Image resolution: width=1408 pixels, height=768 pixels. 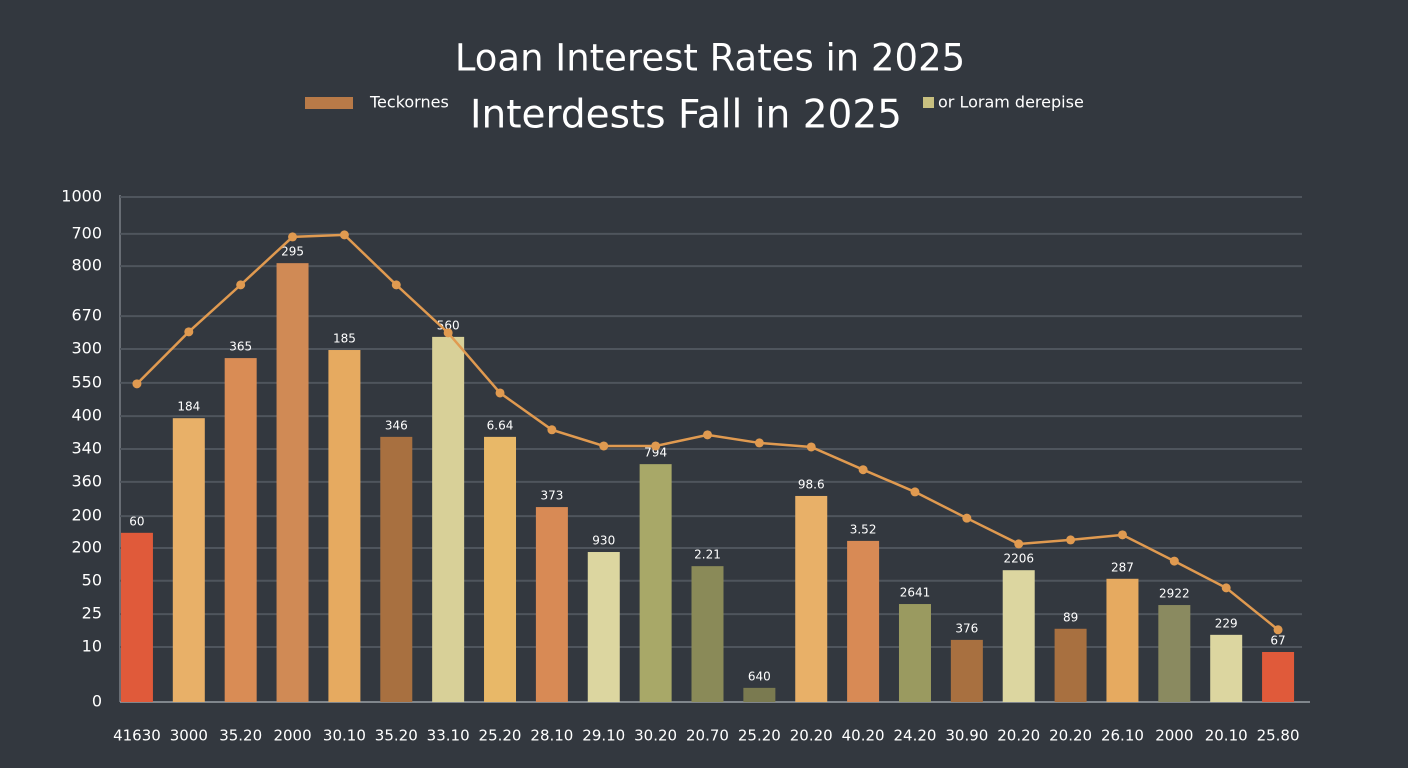 I want to click on y-tick-label: 10, so click(x=92, y=645).